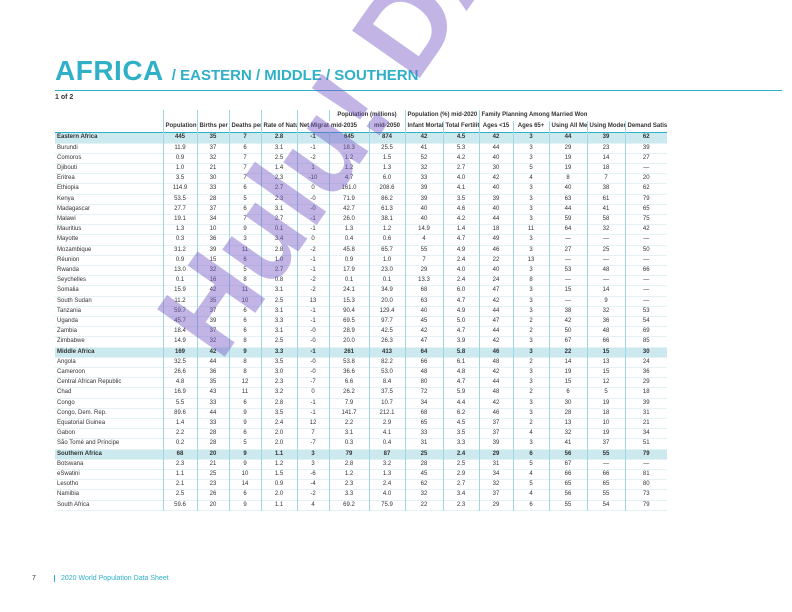 The width and height of the screenshot is (792, 612). Describe the element at coordinates (568, 311) in the screenshot. I see `cell: 38` at that location.